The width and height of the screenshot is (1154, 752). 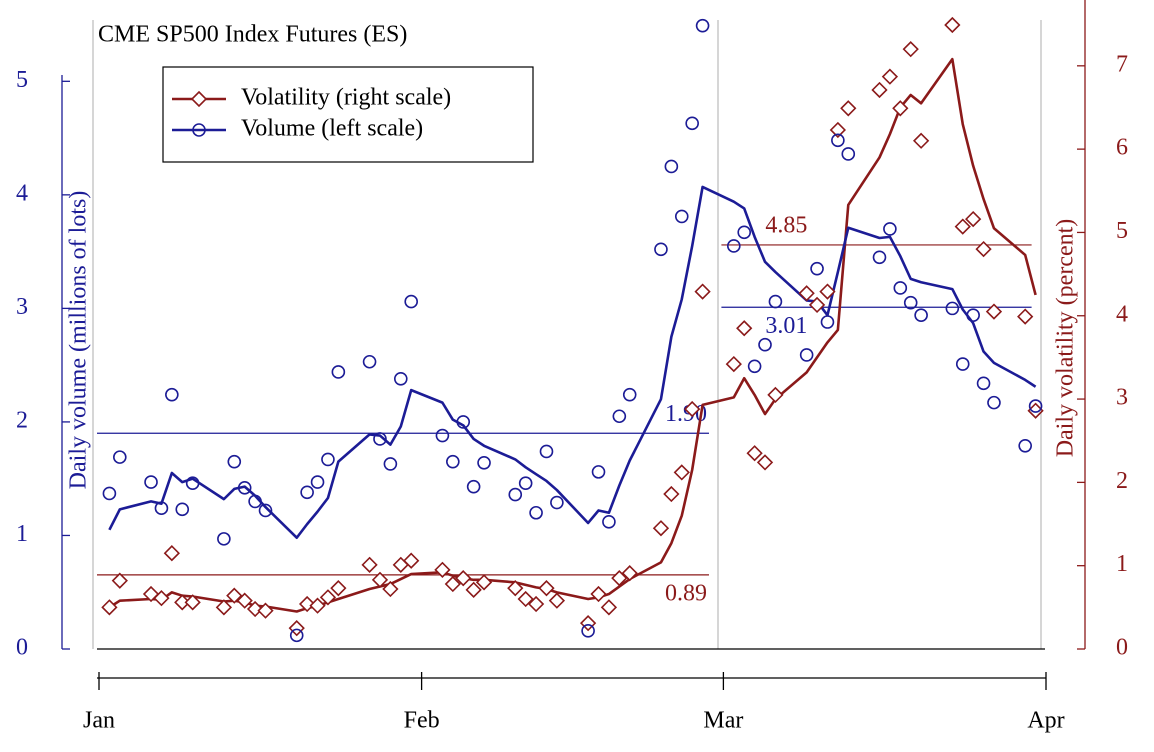 I want to click on y2-tick-label: 2, so click(x=1122, y=481).